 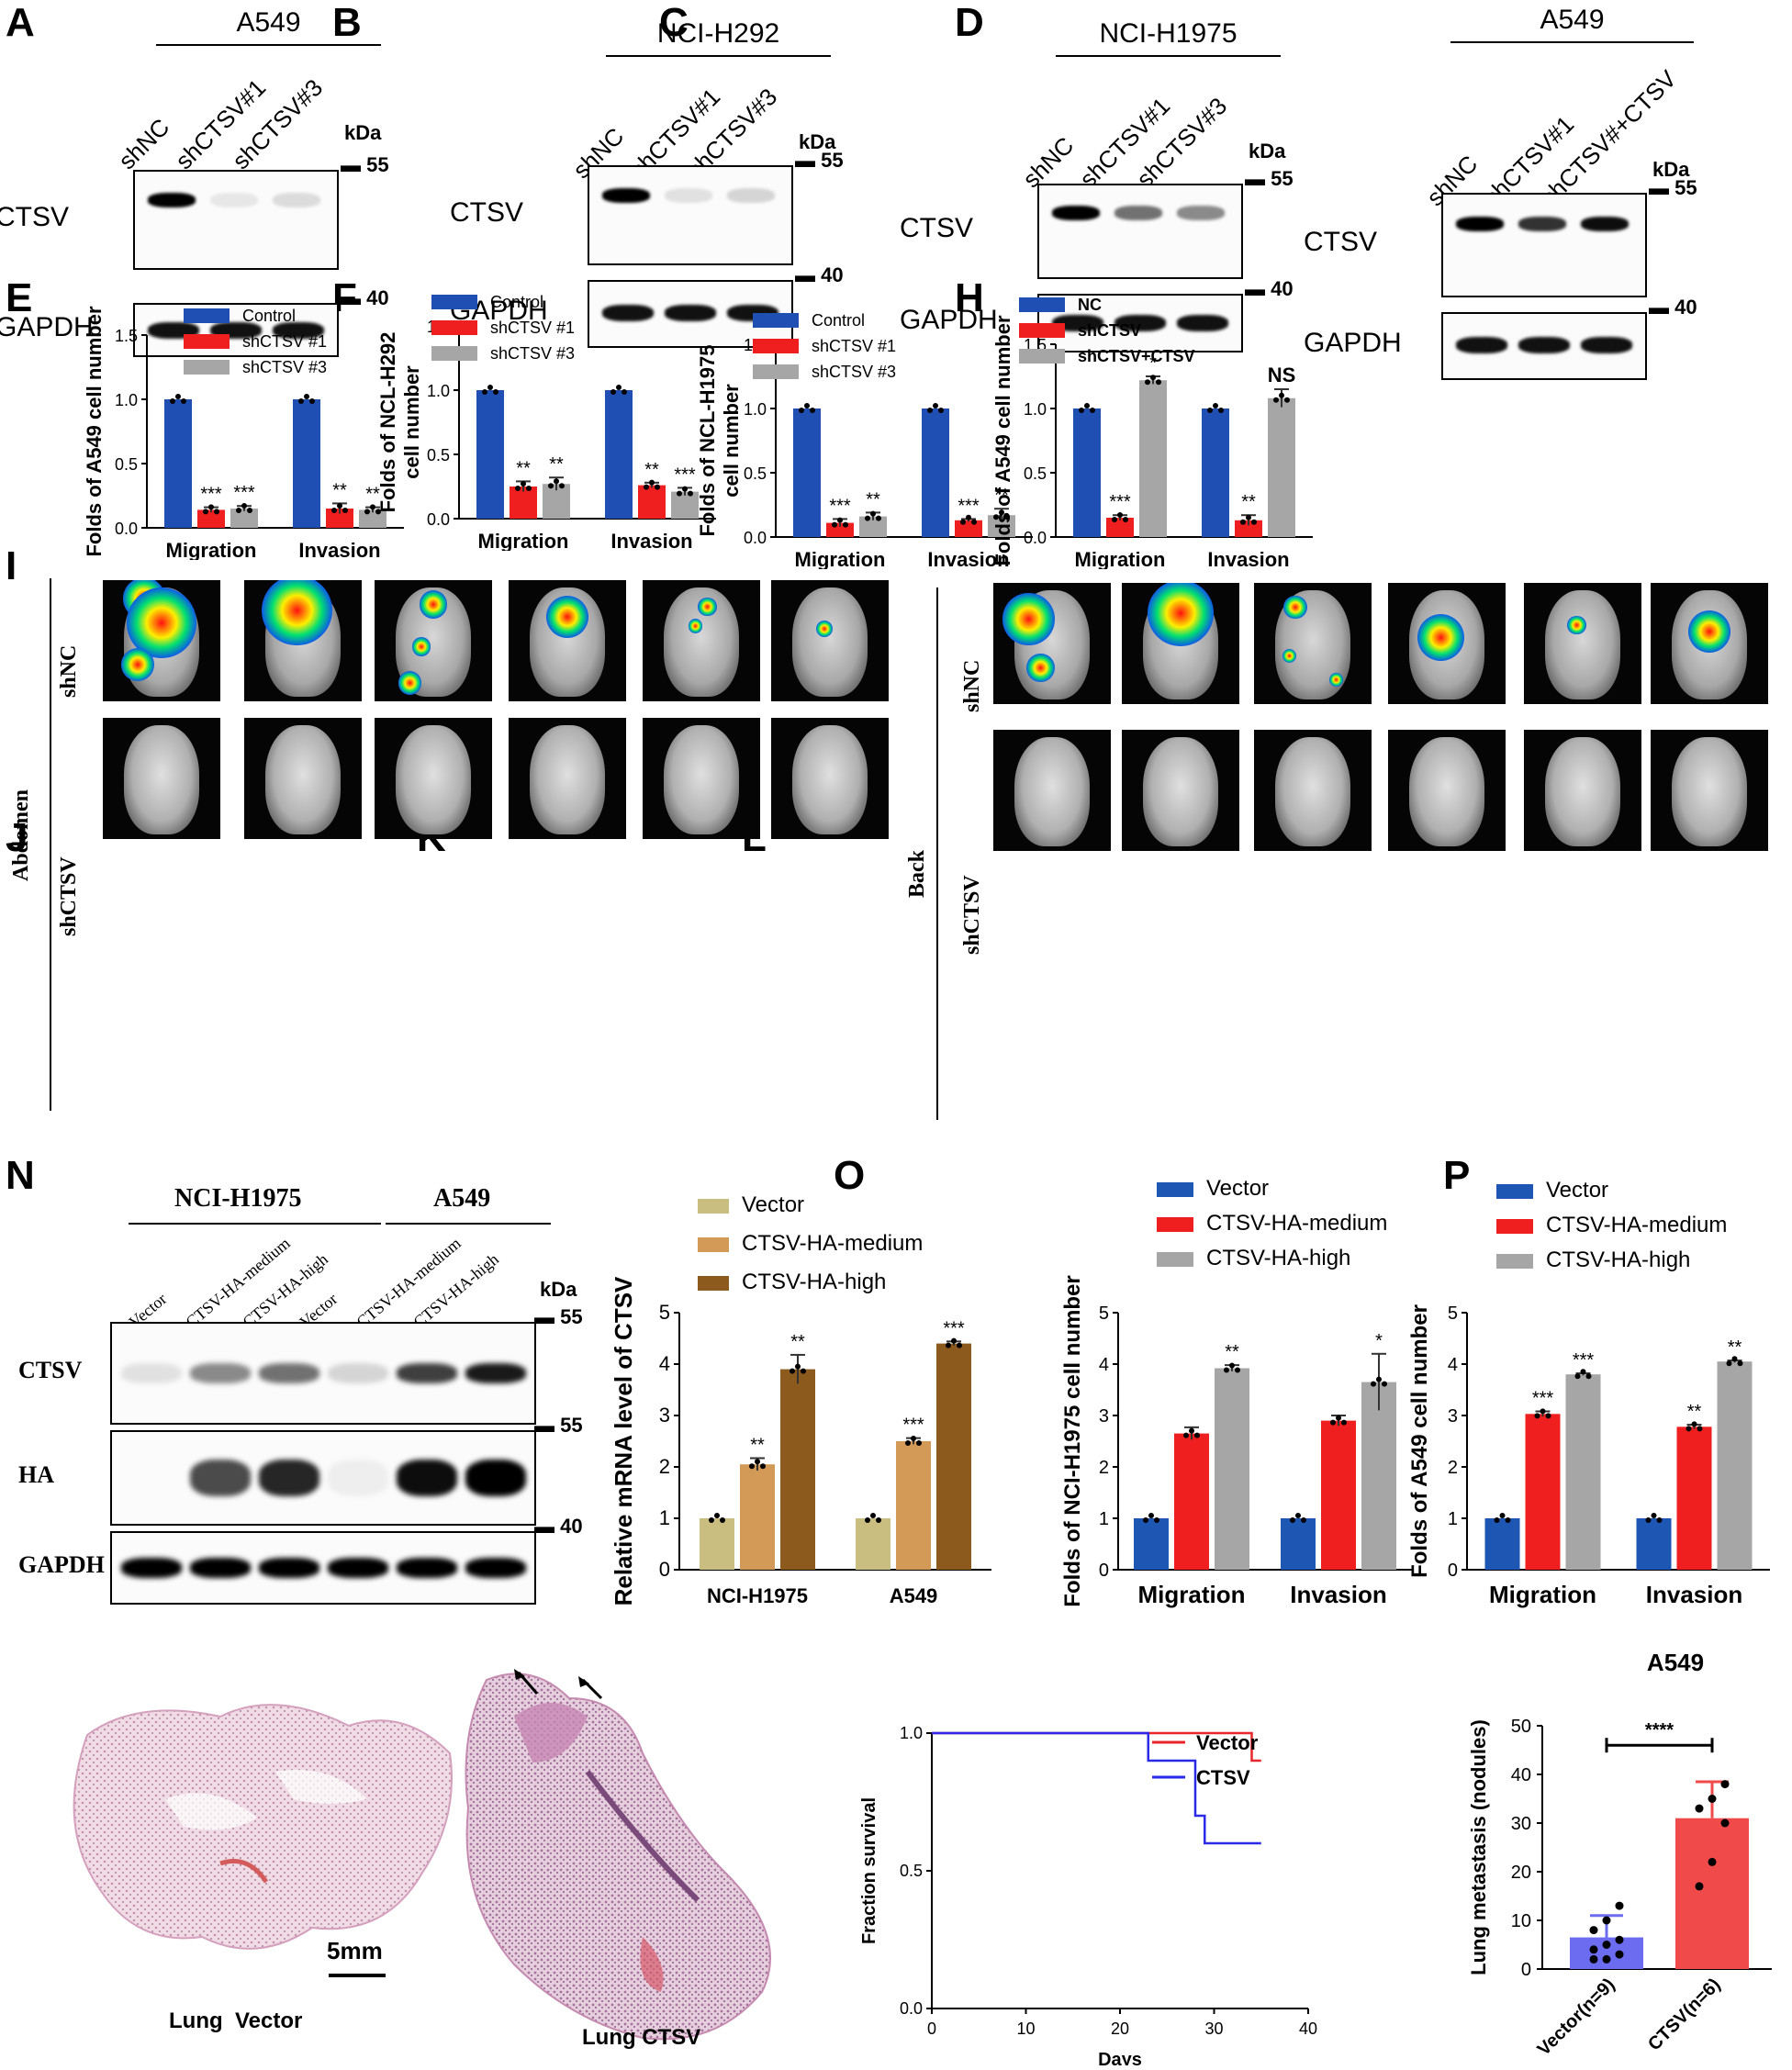 What do you see at coordinates (35, 216) in the screenshot?
I see `blot-row-label: CTSV` at bounding box center [35, 216].